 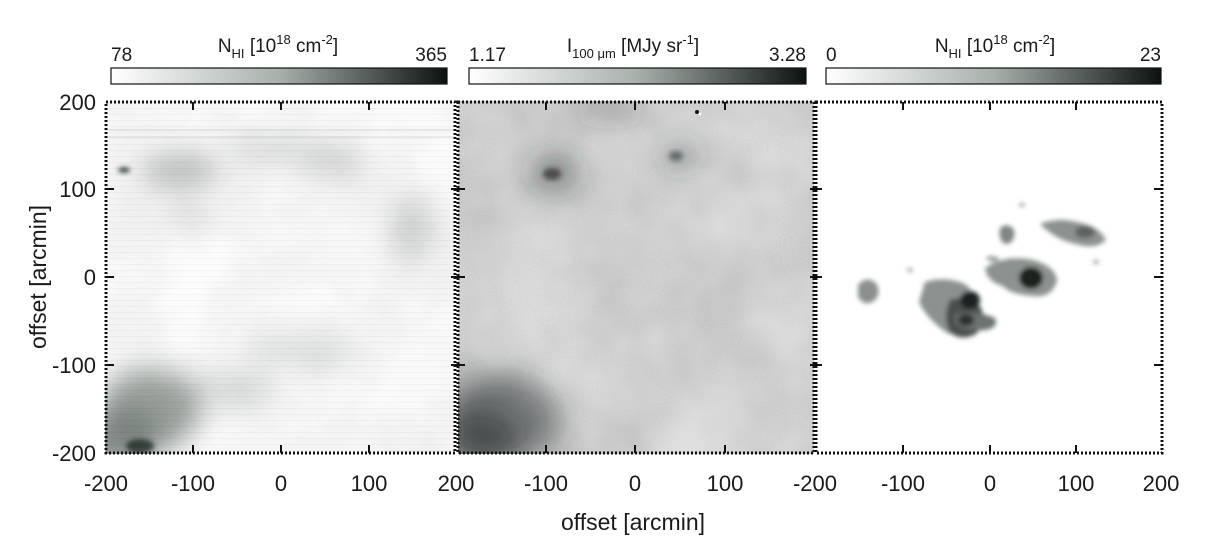 I want to click on colorbar-2-min: 1.17, so click(x=487, y=55).